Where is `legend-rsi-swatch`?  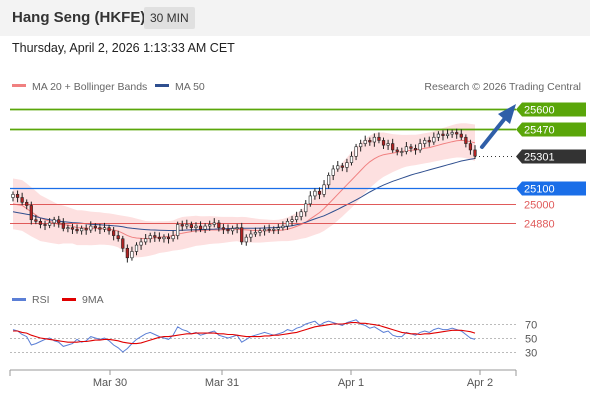
legend-rsi-swatch is located at coordinates (19, 299).